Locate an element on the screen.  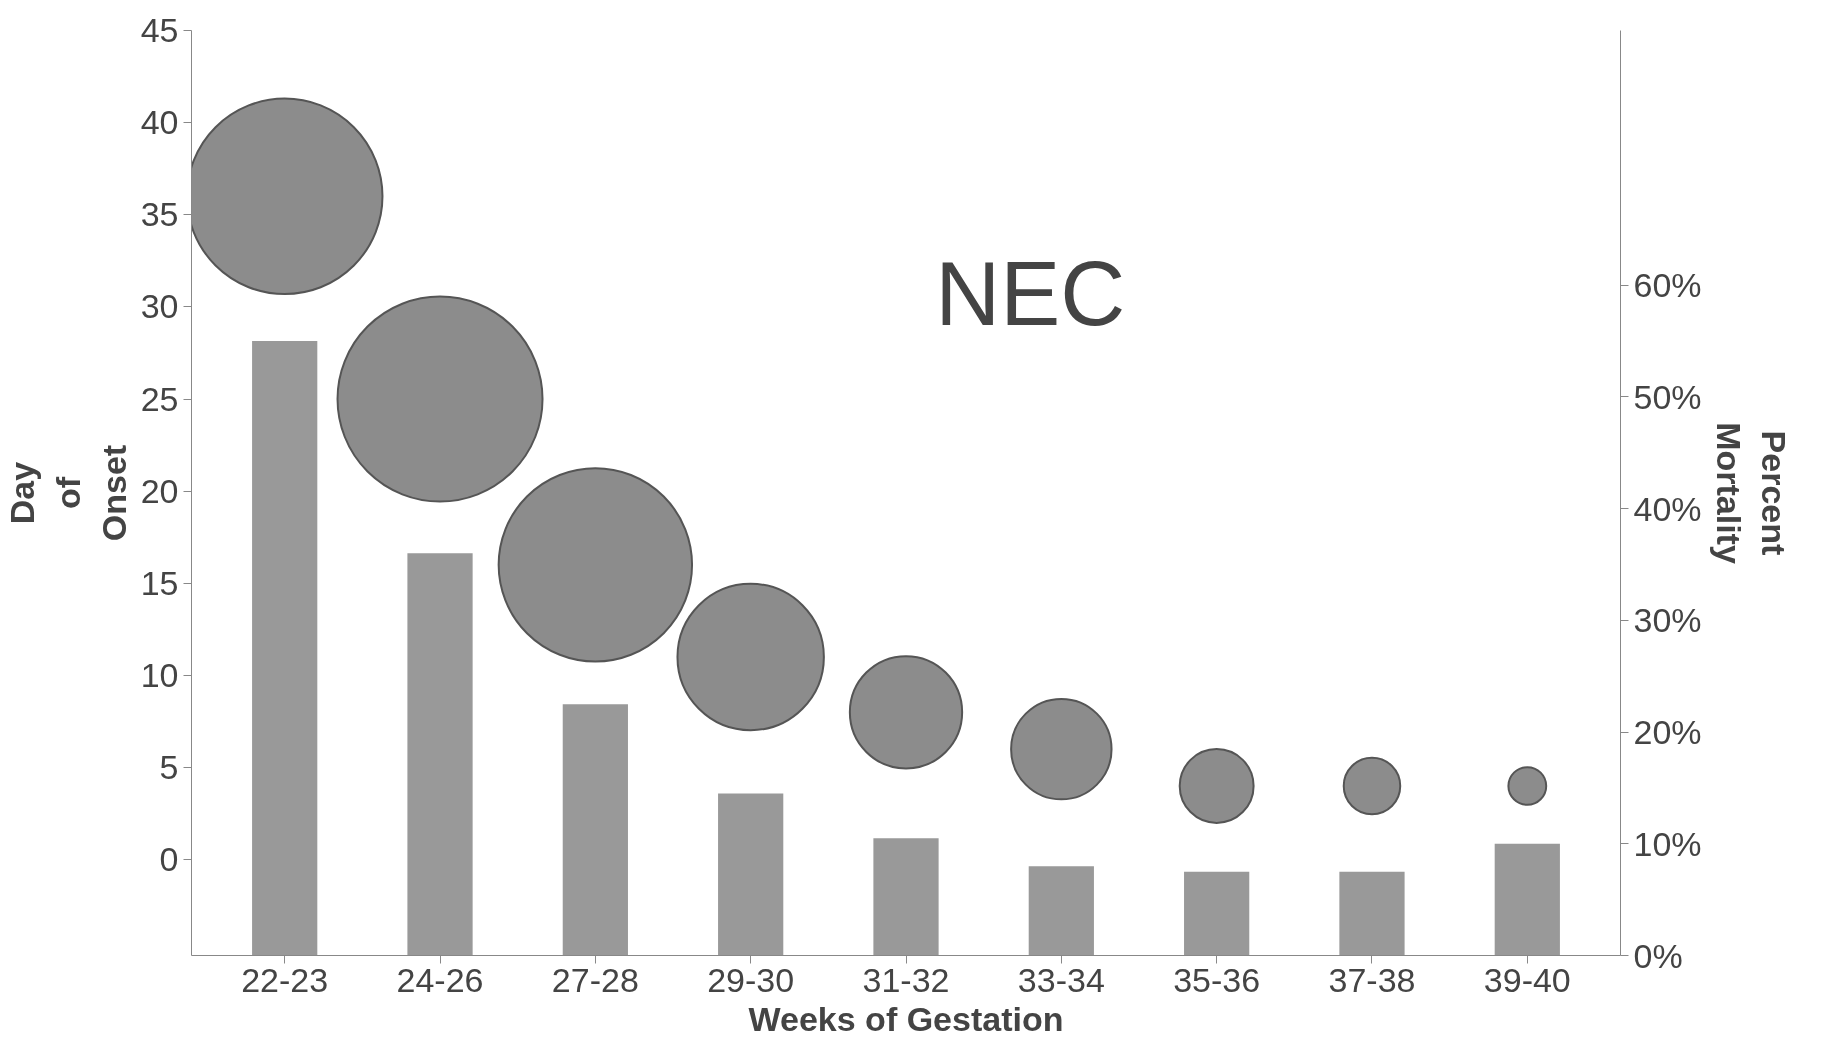
y-tick-label: 0 is located at coordinates (169, 859).